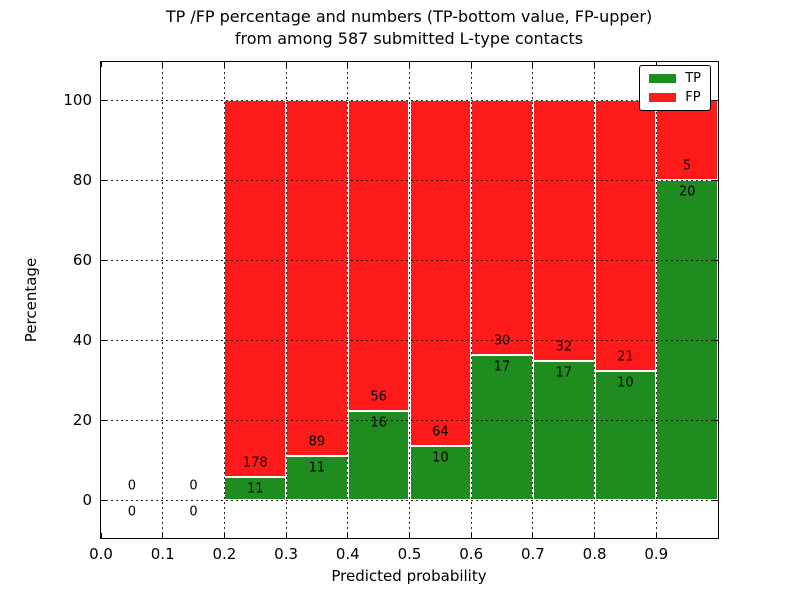 Image resolution: width=800 pixels, height=600 pixels. What do you see at coordinates (656, 554) in the screenshot?
I see `x-tick-label: 0.9` at bounding box center [656, 554].